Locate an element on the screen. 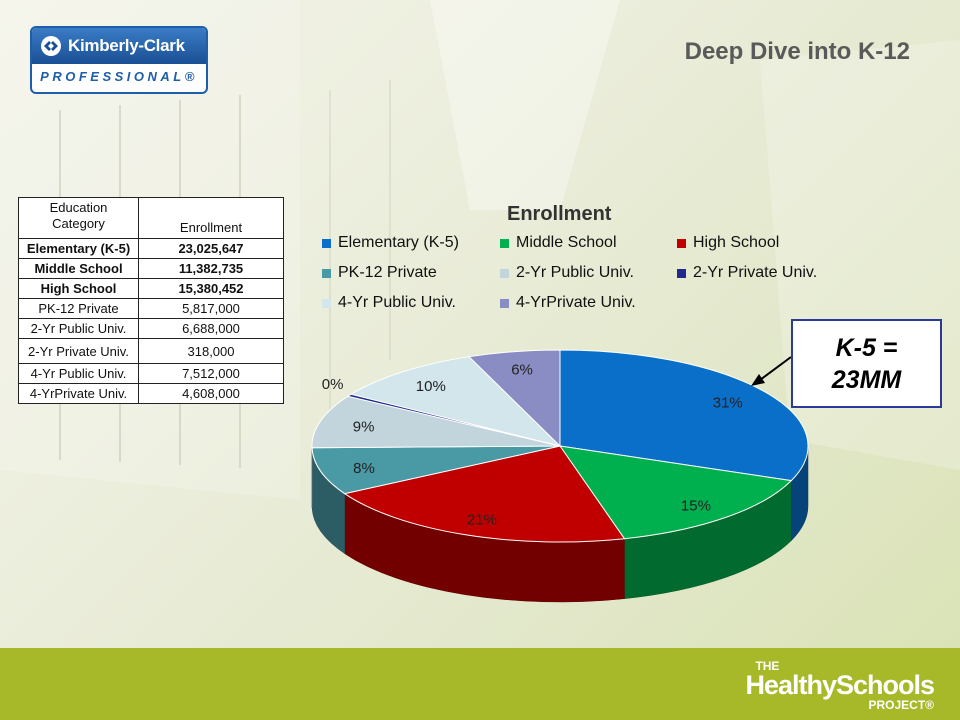 The height and width of the screenshot is (720, 960). legend-label: High School is located at coordinates (736, 242).